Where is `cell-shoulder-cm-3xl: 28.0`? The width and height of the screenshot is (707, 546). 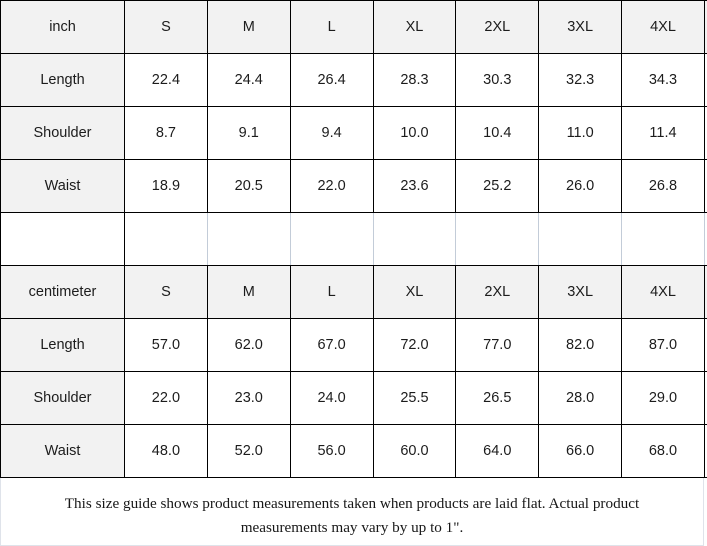 cell-shoulder-cm-3xl: 28.0 is located at coordinates (580, 398).